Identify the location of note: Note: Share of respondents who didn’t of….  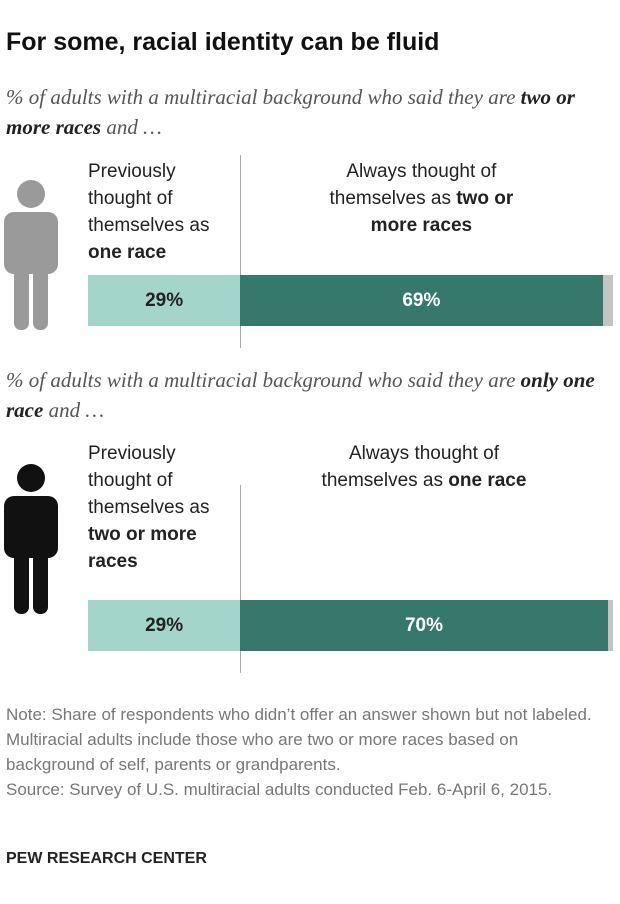
(301, 752).